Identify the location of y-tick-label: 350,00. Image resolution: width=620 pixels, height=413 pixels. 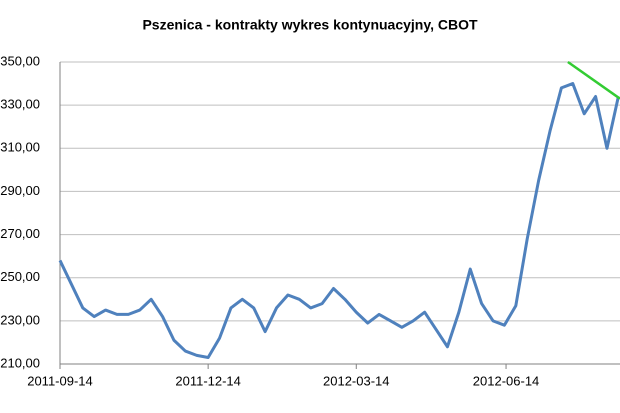
(20, 60).